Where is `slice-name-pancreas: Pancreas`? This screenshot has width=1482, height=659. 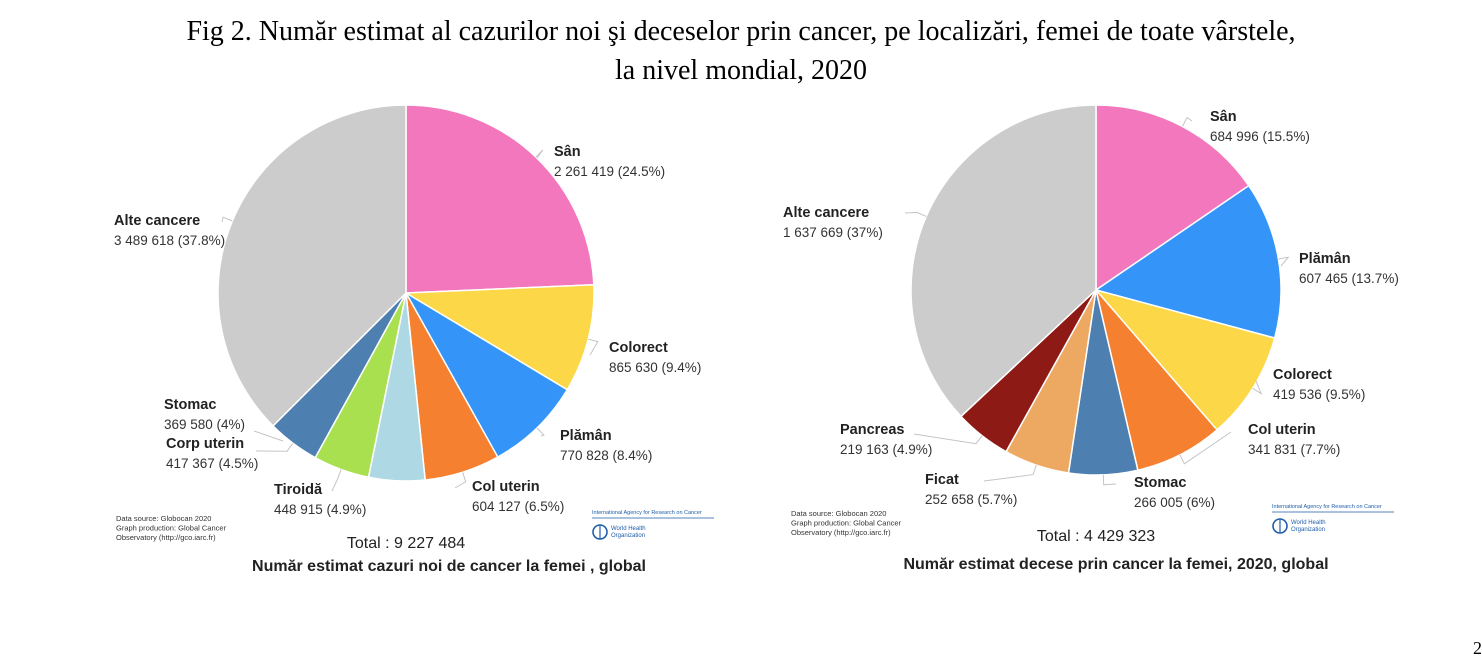
slice-name-pancreas: Pancreas is located at coordinates (872, 430).